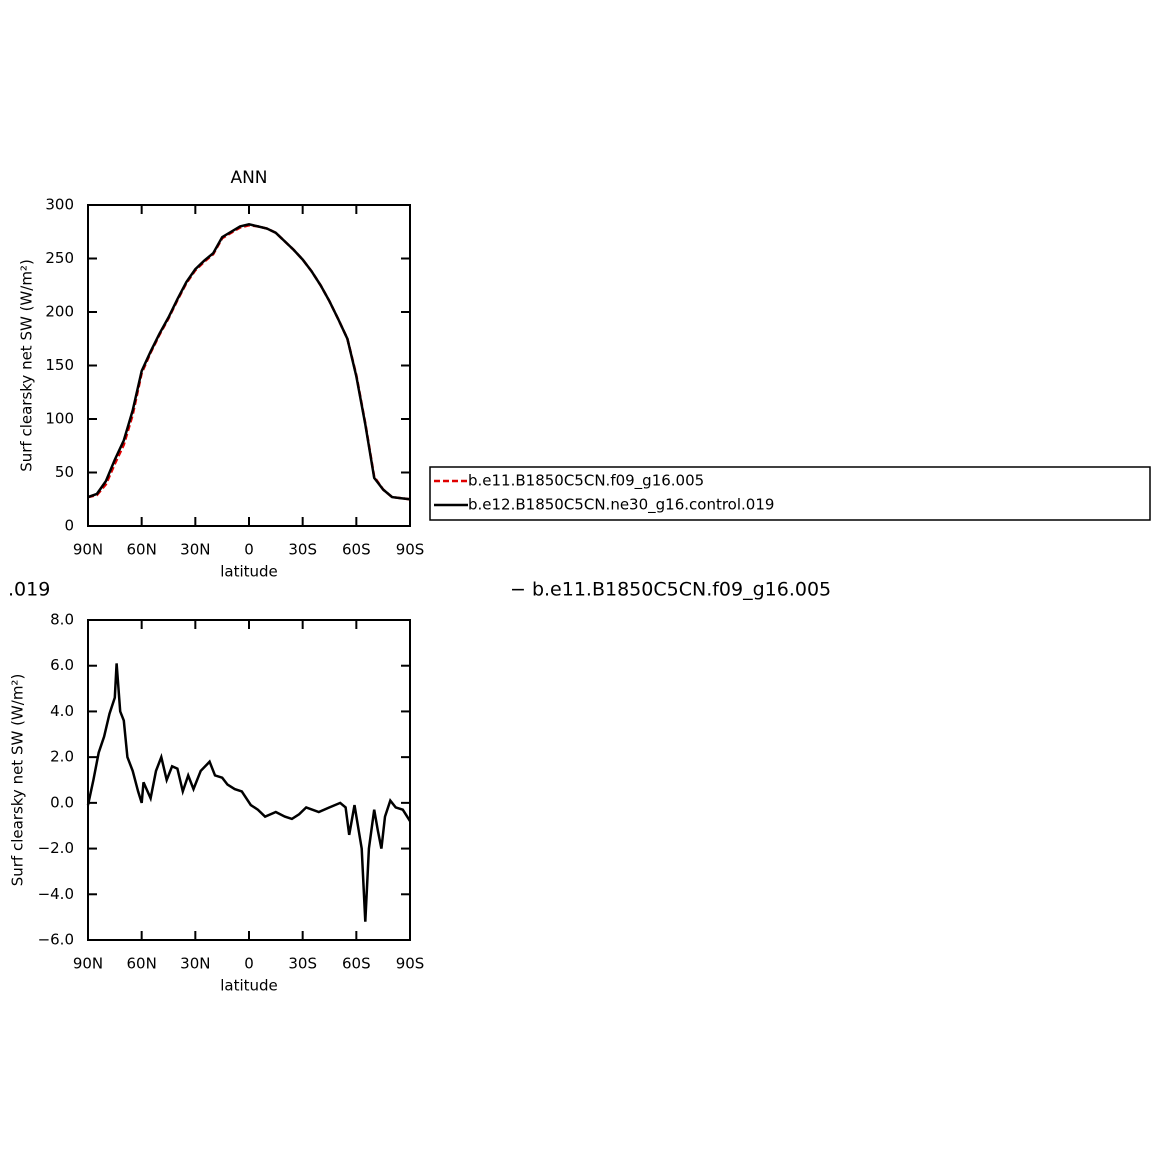 The image size is (1167, 1163). Describe the element at coordinates (64, 472) in the screenshot. I see `y-tick-label: 50` at that location.